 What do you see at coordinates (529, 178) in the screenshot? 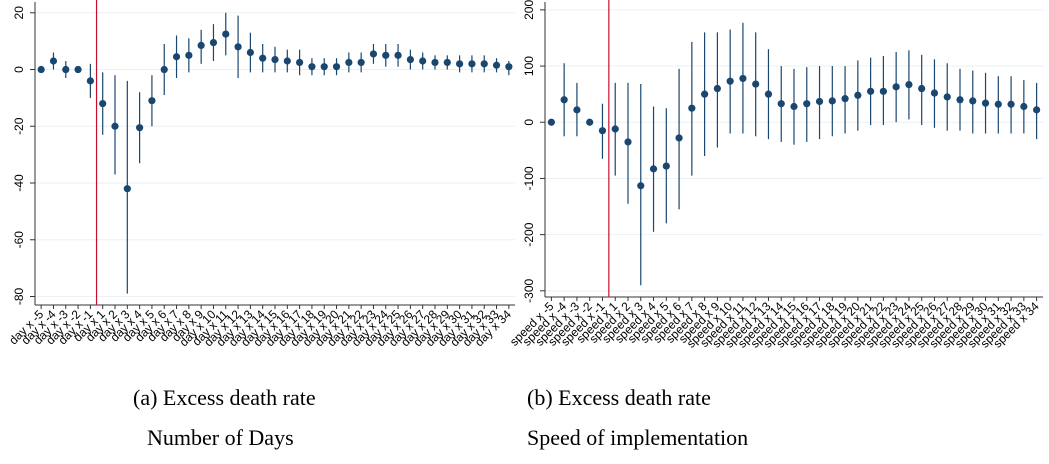
I see `y-tick-label: -100` at bounding box center [529, 178].